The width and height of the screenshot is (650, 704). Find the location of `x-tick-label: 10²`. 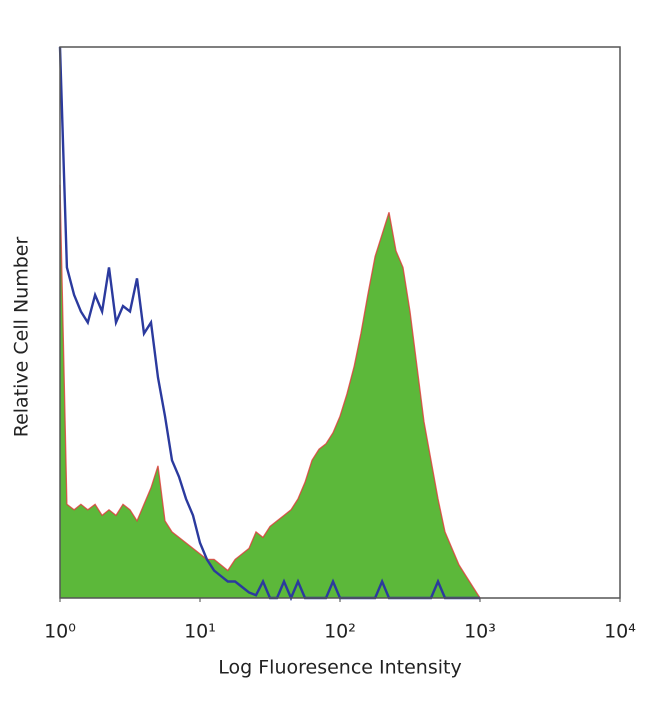

x-tick-label: 10² is located at coordinates (340, 632).